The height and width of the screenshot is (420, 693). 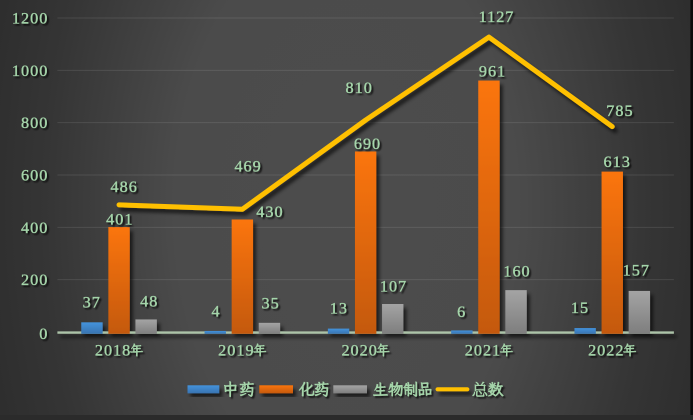 I want to click on svg-text: 961, so click(x=492, y=72).